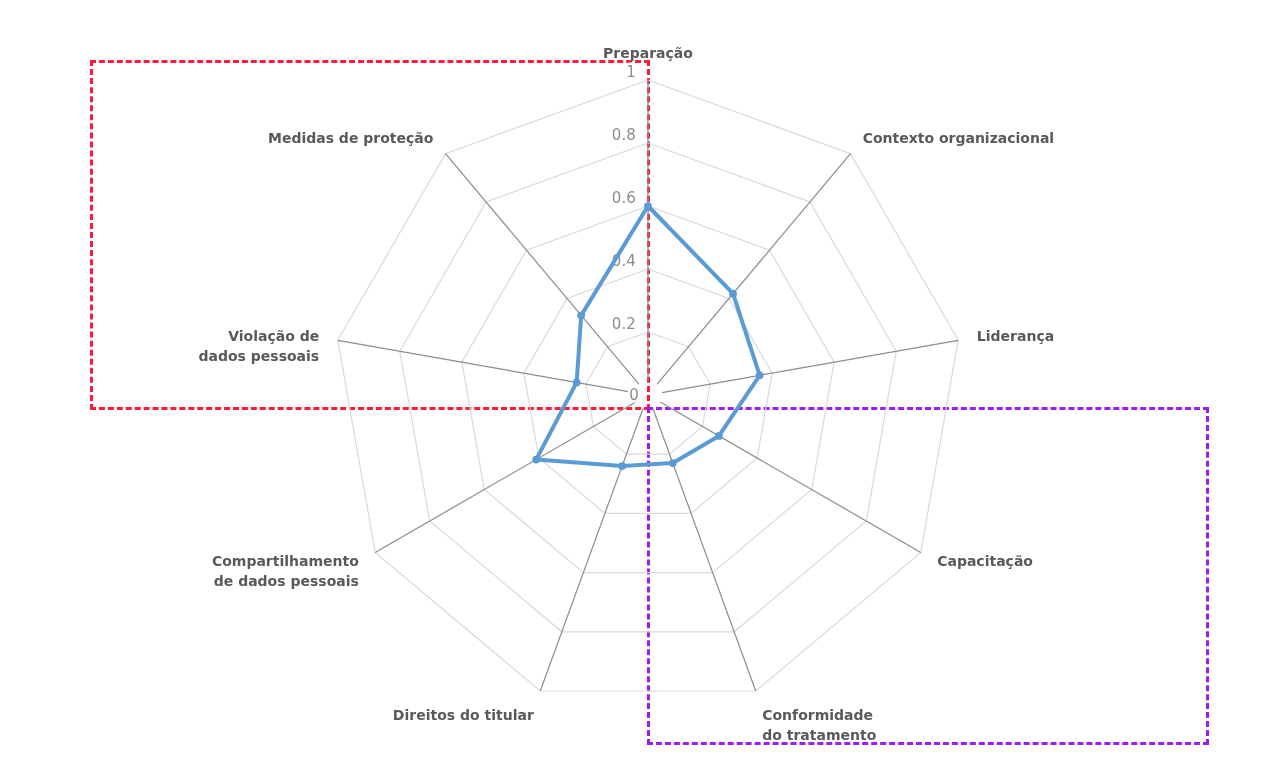  What do you see at coordinates (623, 324) in the screenshot?
I see `y-tick-label: 0.2` at bounding box center [623, 324].